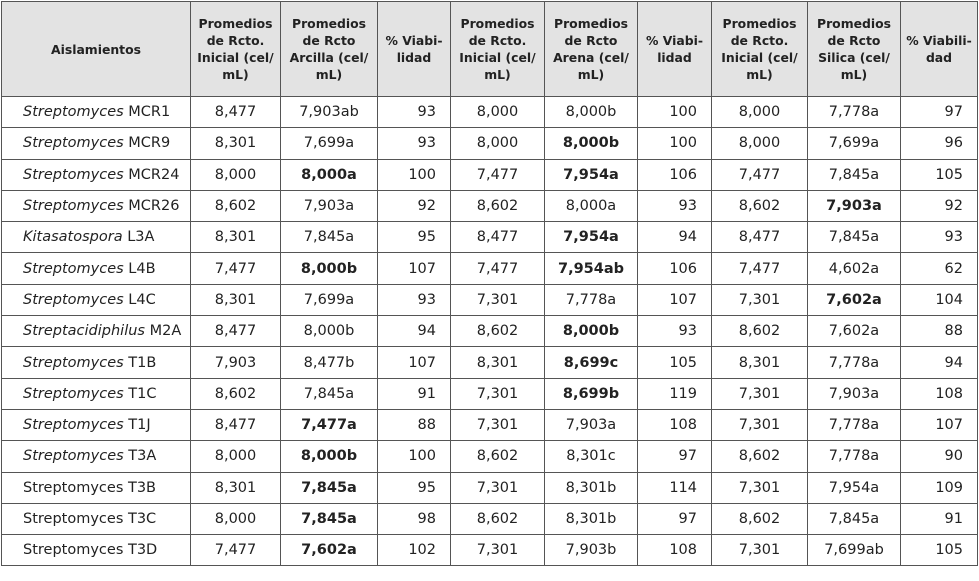 The width and height of the screenshot is (979, 581). What do you see at coordinates (854, 300) in the screenshot?
I see `cell-rcto-silica: 7,602a` at bounding box center [854, 300].